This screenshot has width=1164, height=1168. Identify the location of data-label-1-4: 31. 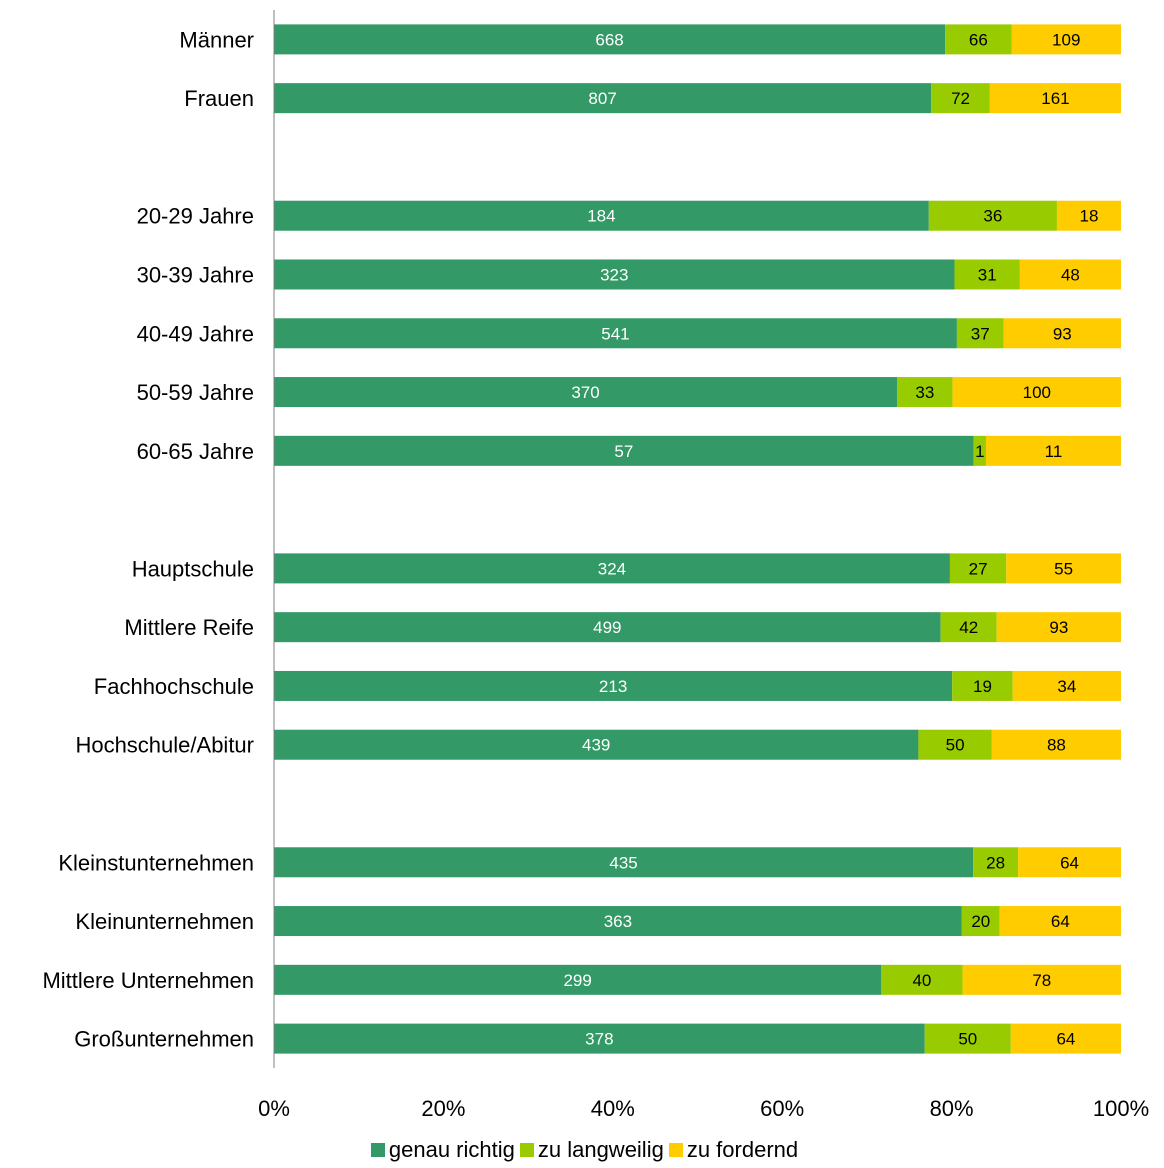
(987, 275).